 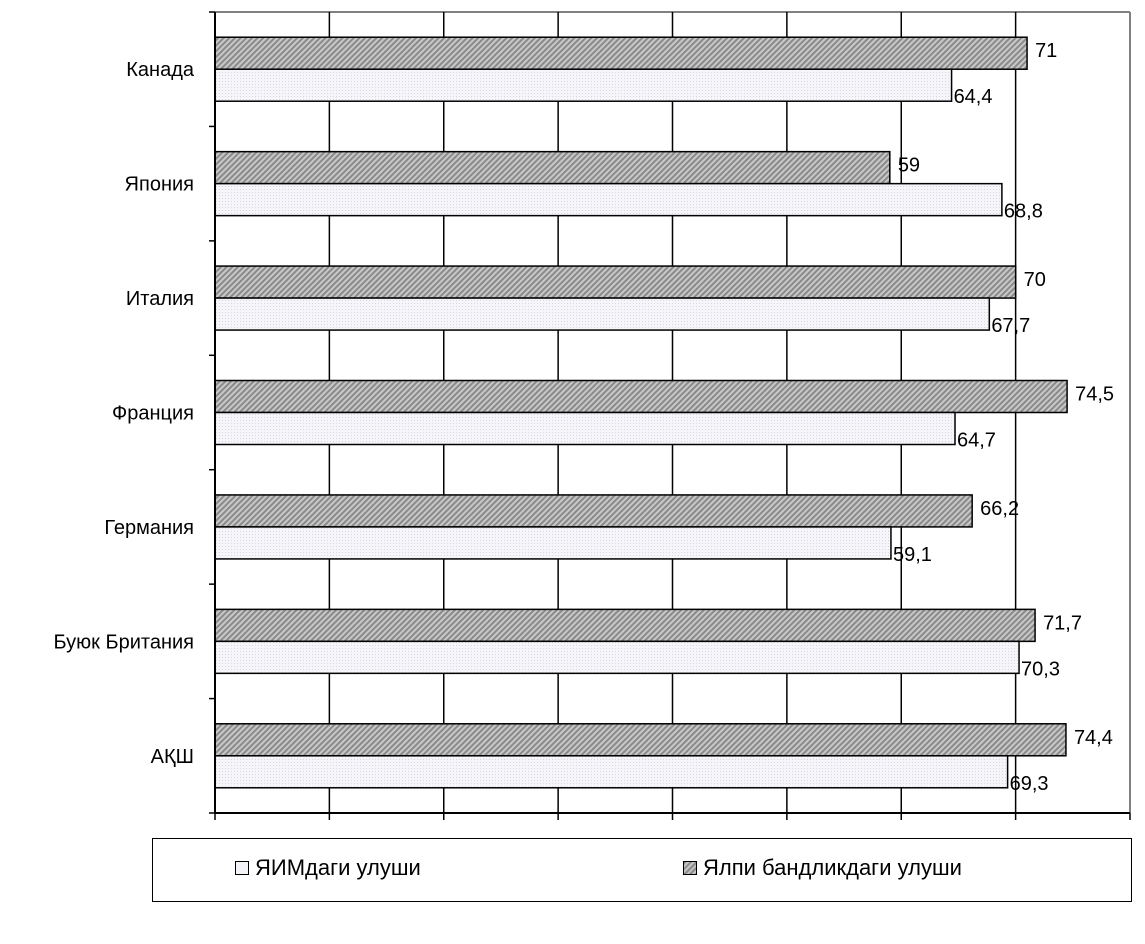 What do you see at coordinates (1130, 828) in the screenshot?
I see `x-tick-label: 80` at bounding box center [1130, 828].